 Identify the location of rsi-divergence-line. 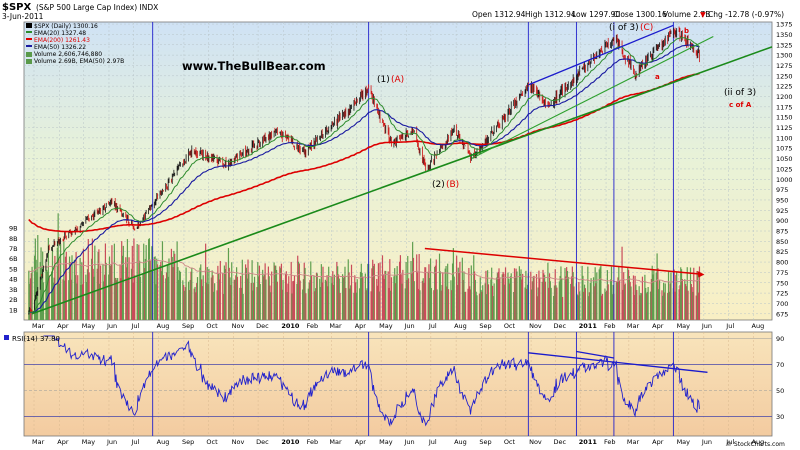
(618, 362).